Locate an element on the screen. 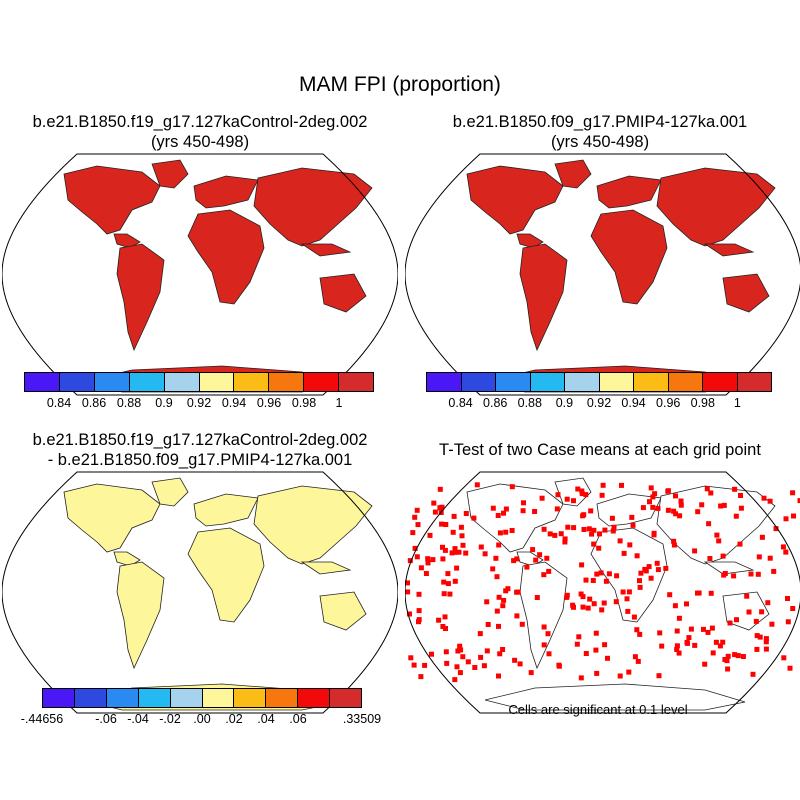 The image size is (800, 800). map-case2 is located at coordinates (602, 274).